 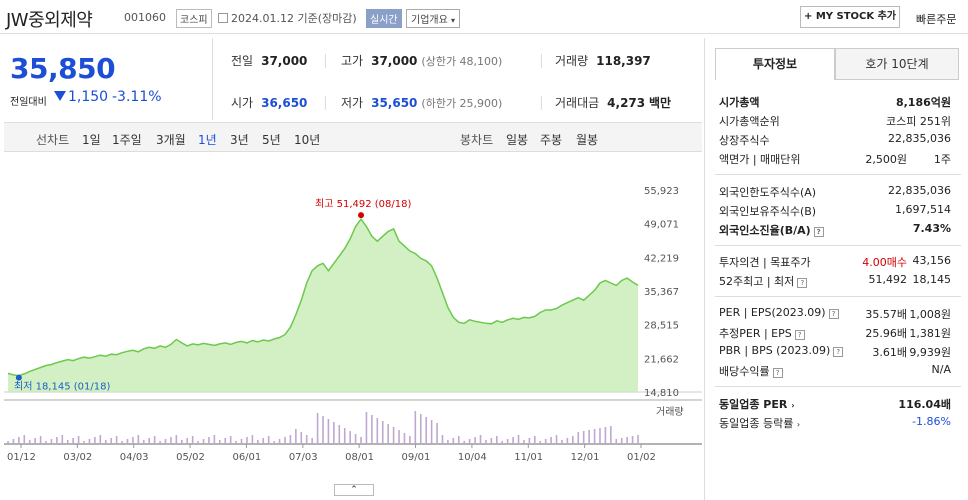 What do you see at coordinates (62, 387) in the screenshot?
I see `low-label: 최저 18,145 (01/18)` at bounding box center [62, 387].